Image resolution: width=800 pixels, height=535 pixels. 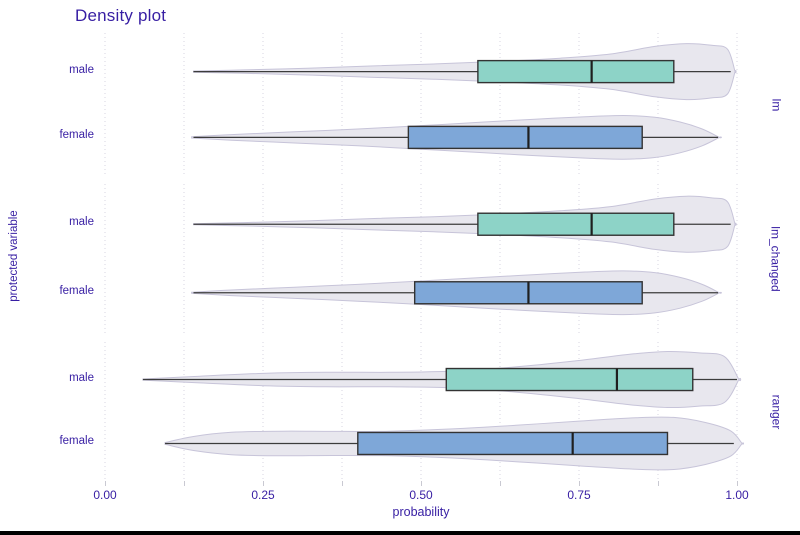 I want to click on facet-strip-lm_changed: lm_changed, so click(x=776, y=258).